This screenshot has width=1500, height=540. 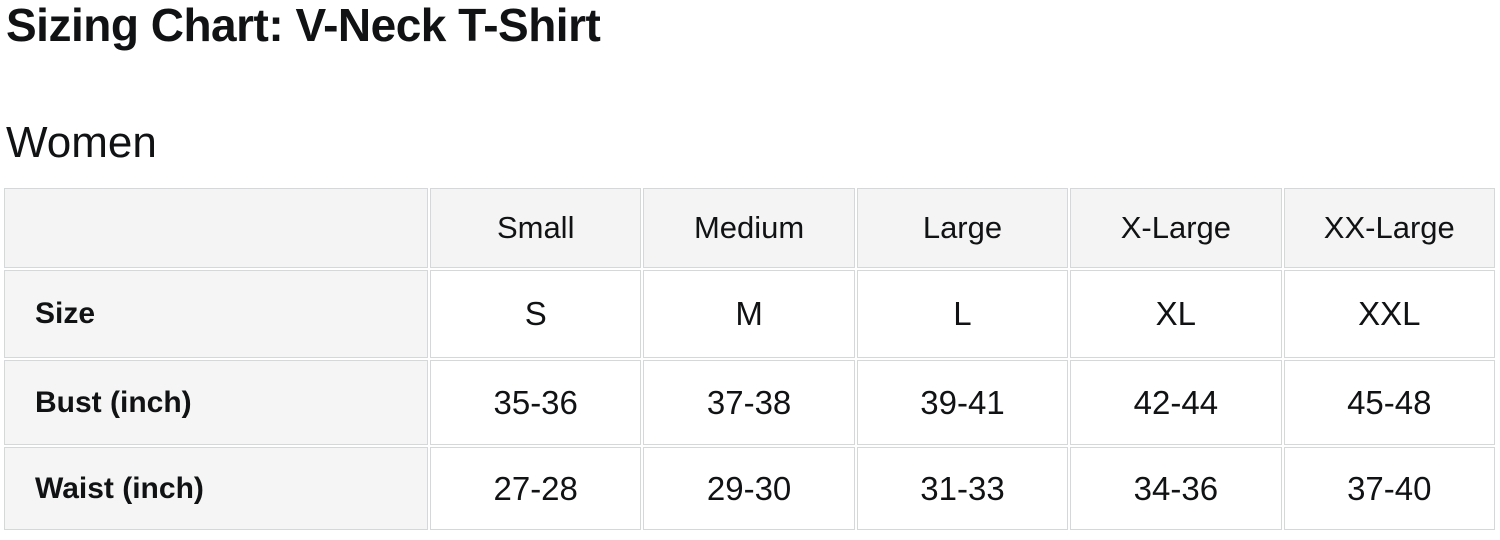 What do you see at coordinates (81, 142) in the screenshot?
I see `section-heading-women: Women` at bounding box center [81, 142].